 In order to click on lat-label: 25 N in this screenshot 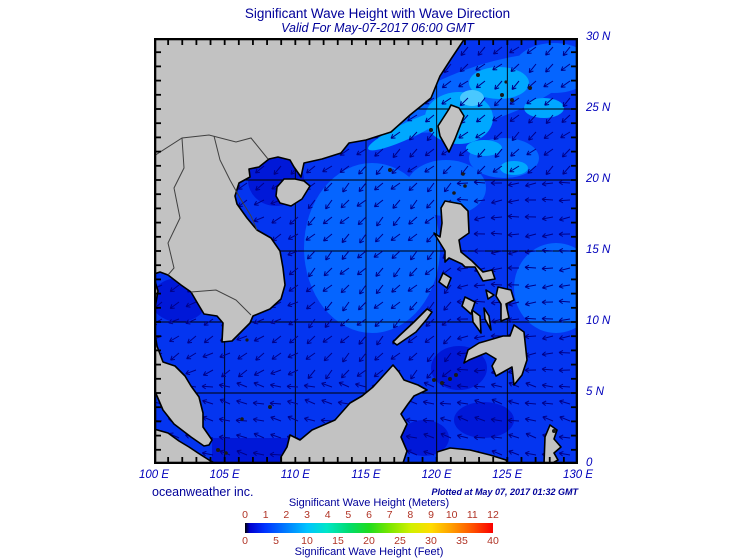, I will do `click(598, 108)`.